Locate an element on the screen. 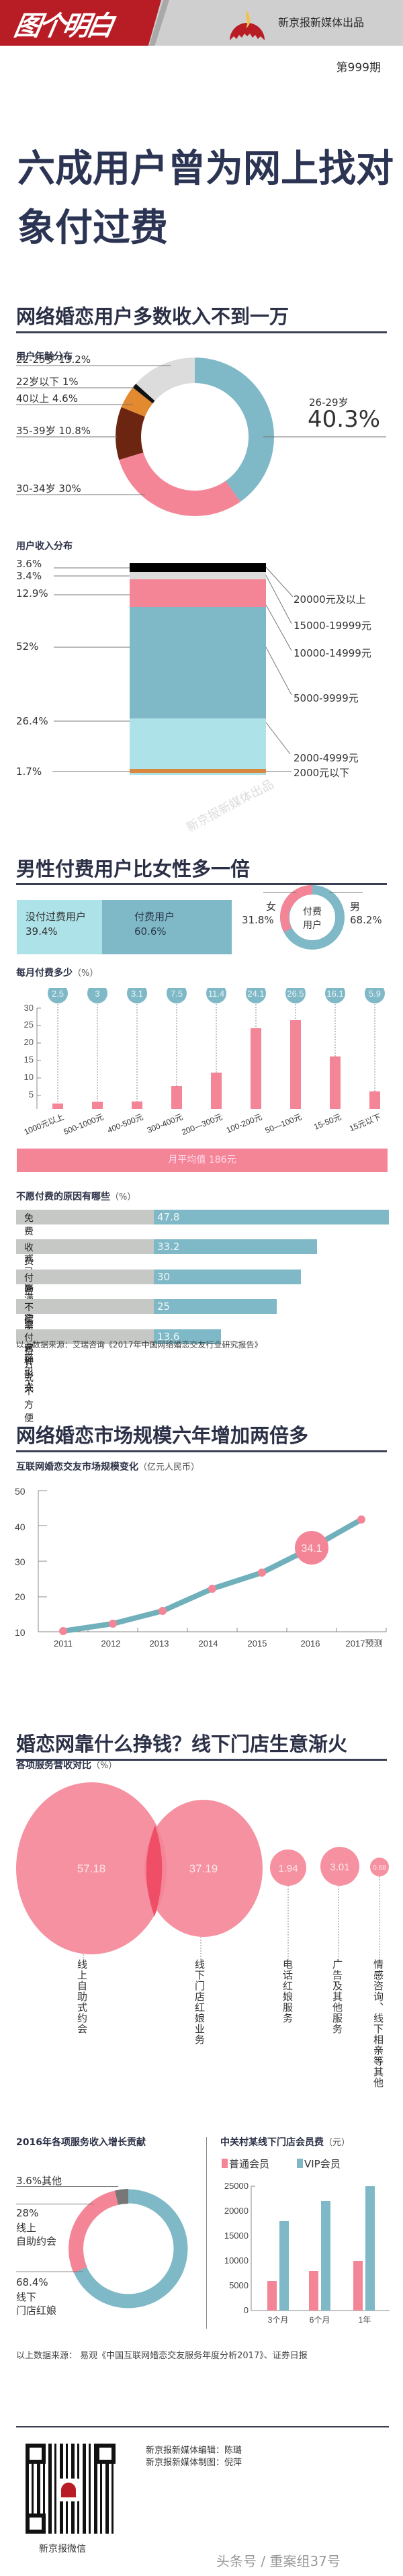 This screenshot has height=2576, width=403. svg-text: 2016 is located at coordinates (310, 1643).